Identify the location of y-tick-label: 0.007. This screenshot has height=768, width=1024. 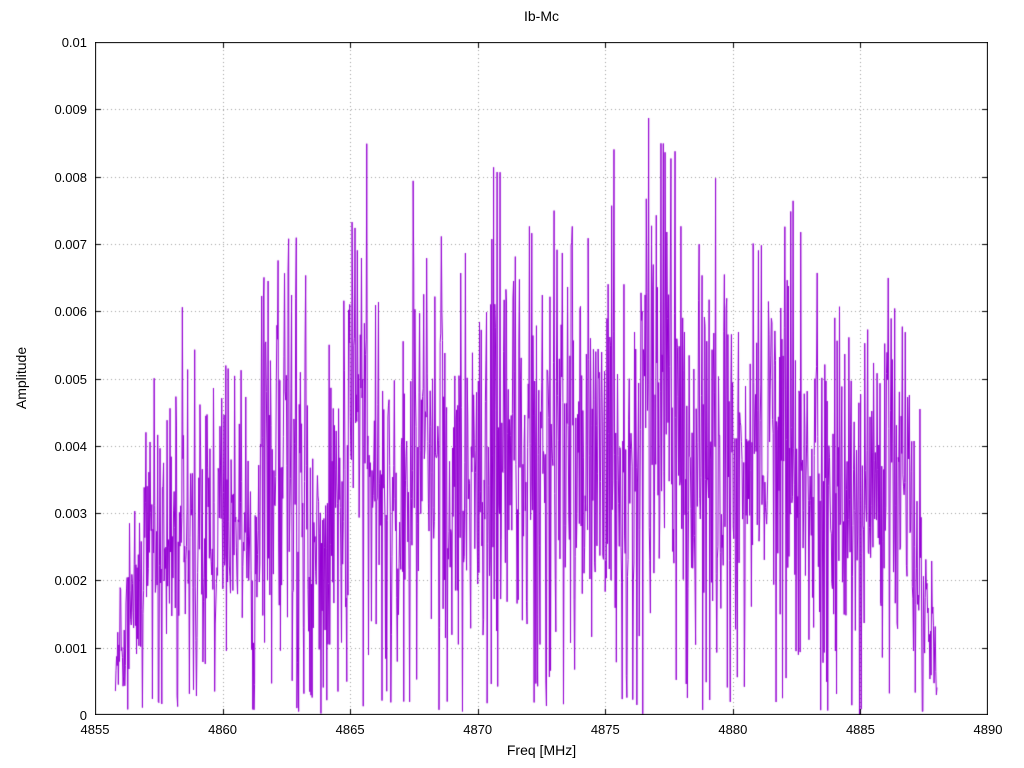
(70, 244).